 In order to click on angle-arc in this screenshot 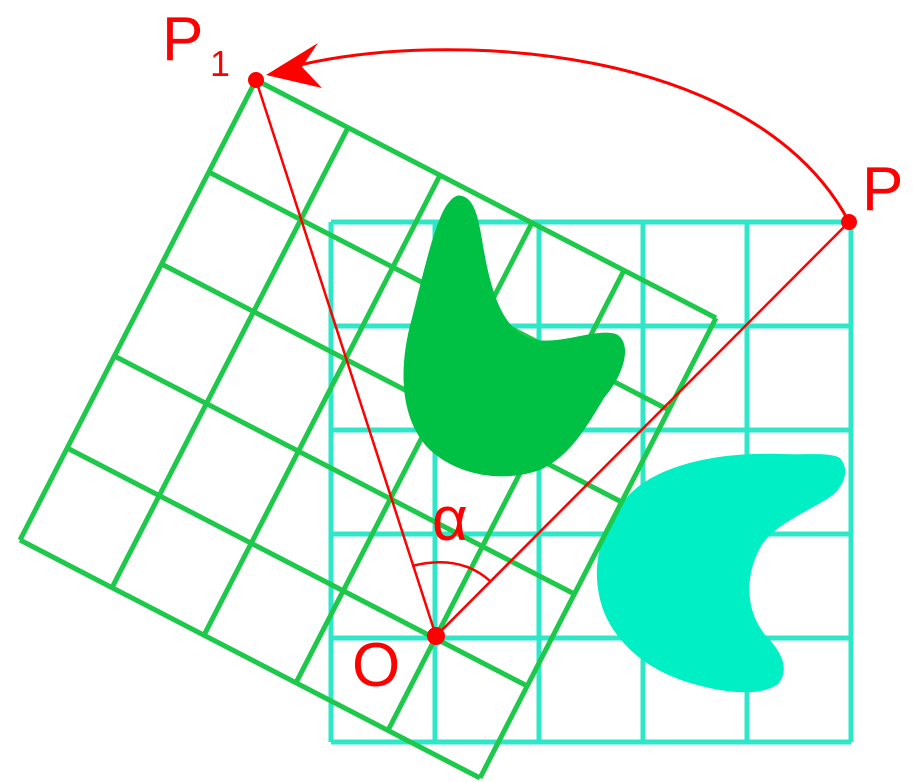, I will do `click(451, 571)`.